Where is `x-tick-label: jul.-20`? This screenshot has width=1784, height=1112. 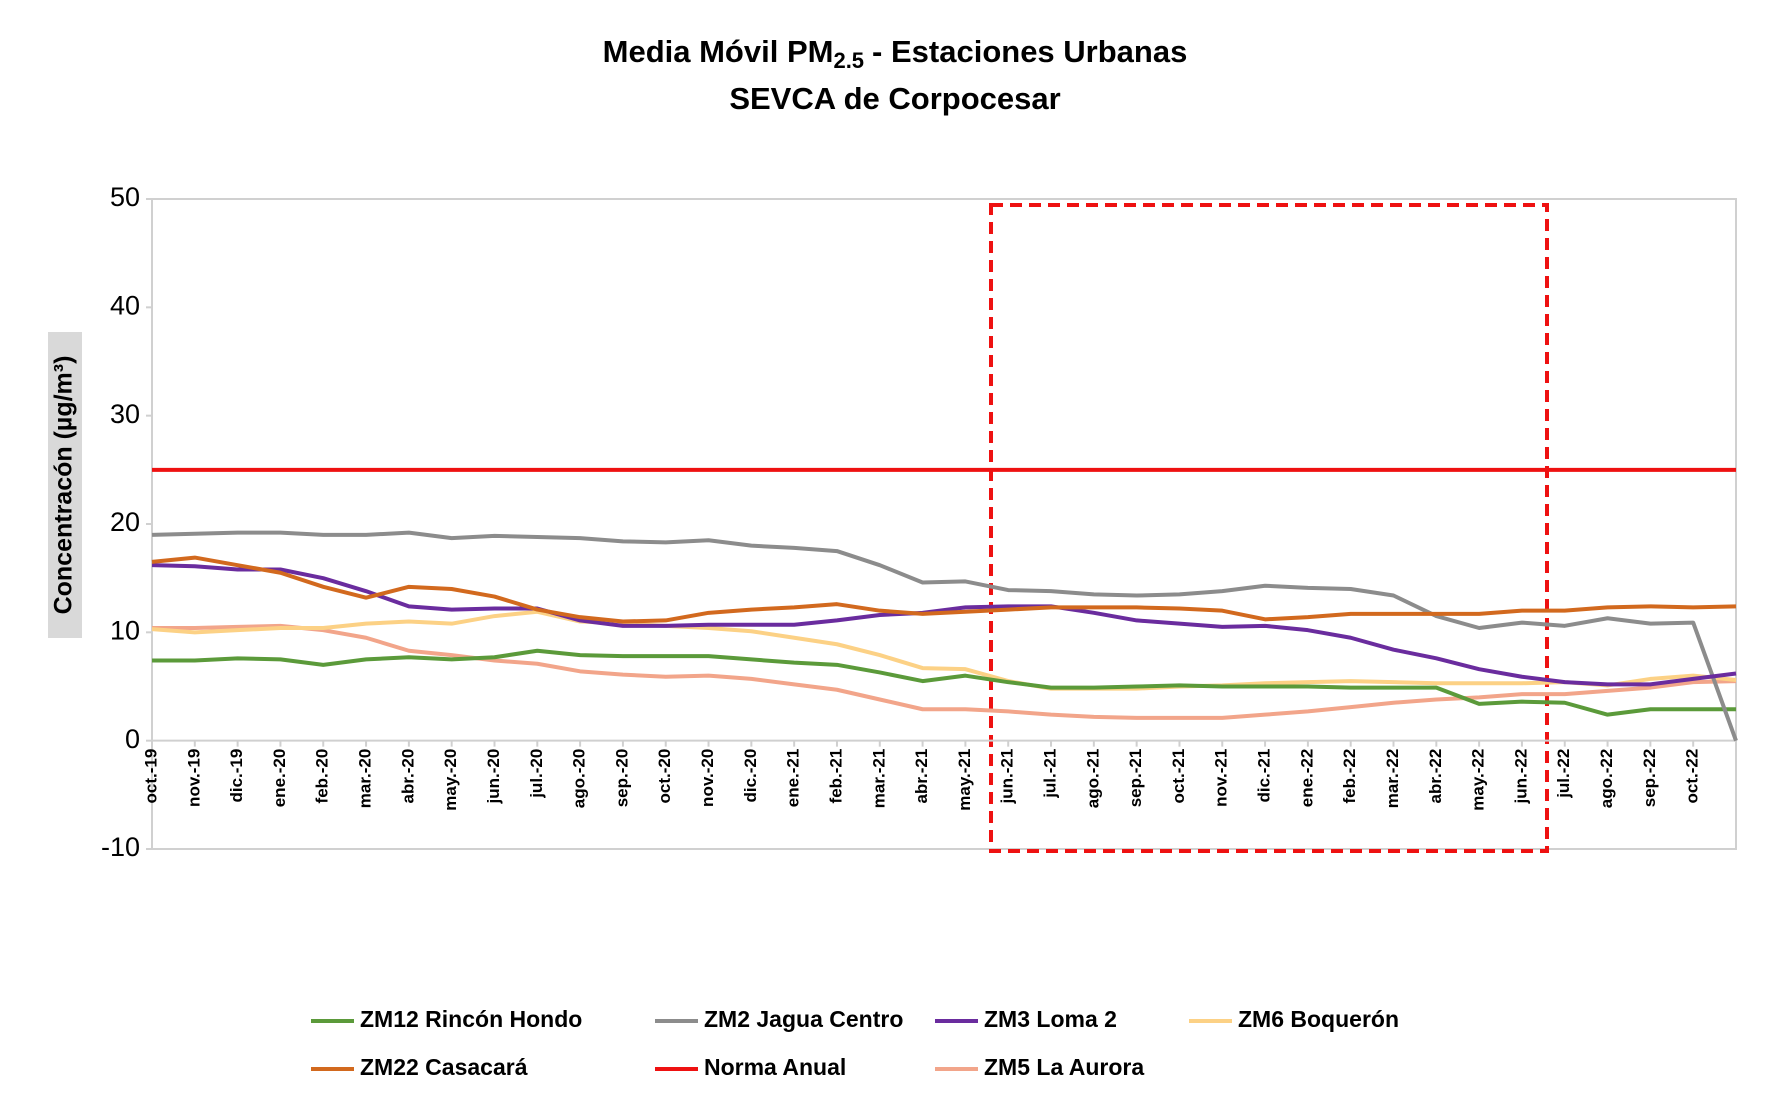 x-tick-label: jul.-20 is located at coordinates (536, 774).